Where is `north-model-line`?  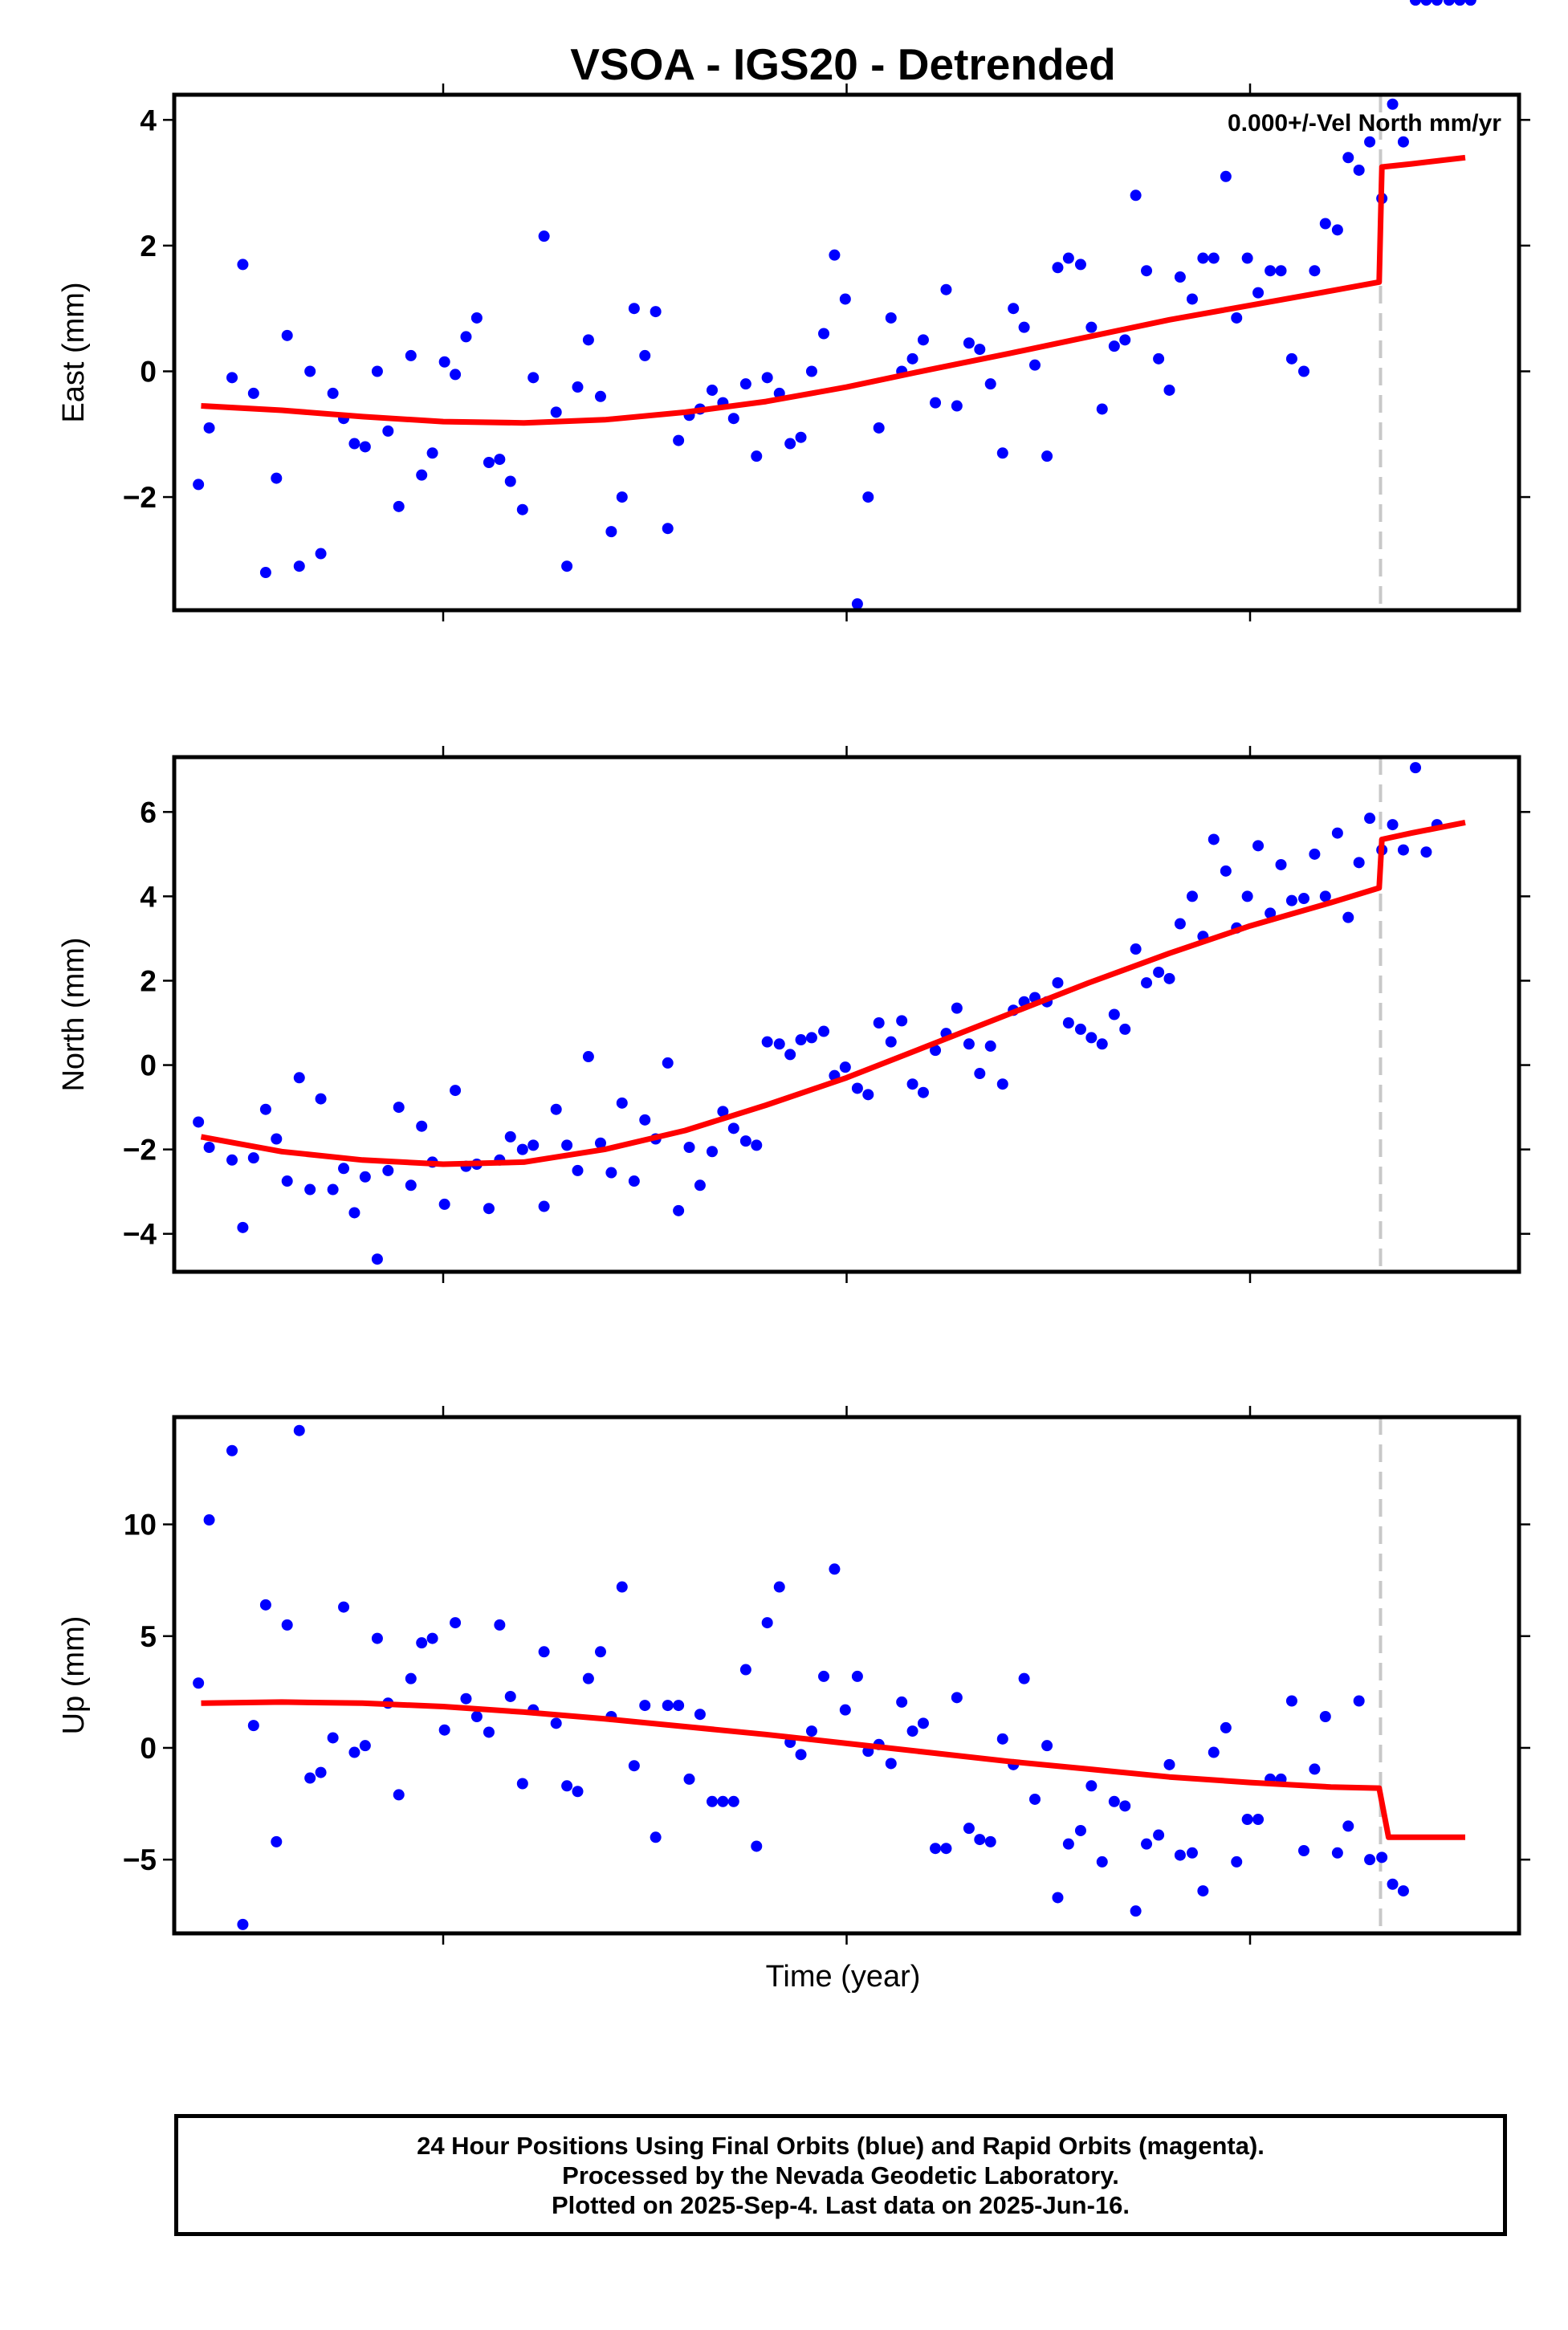
north-model-line is located at coordinates (833, 993).